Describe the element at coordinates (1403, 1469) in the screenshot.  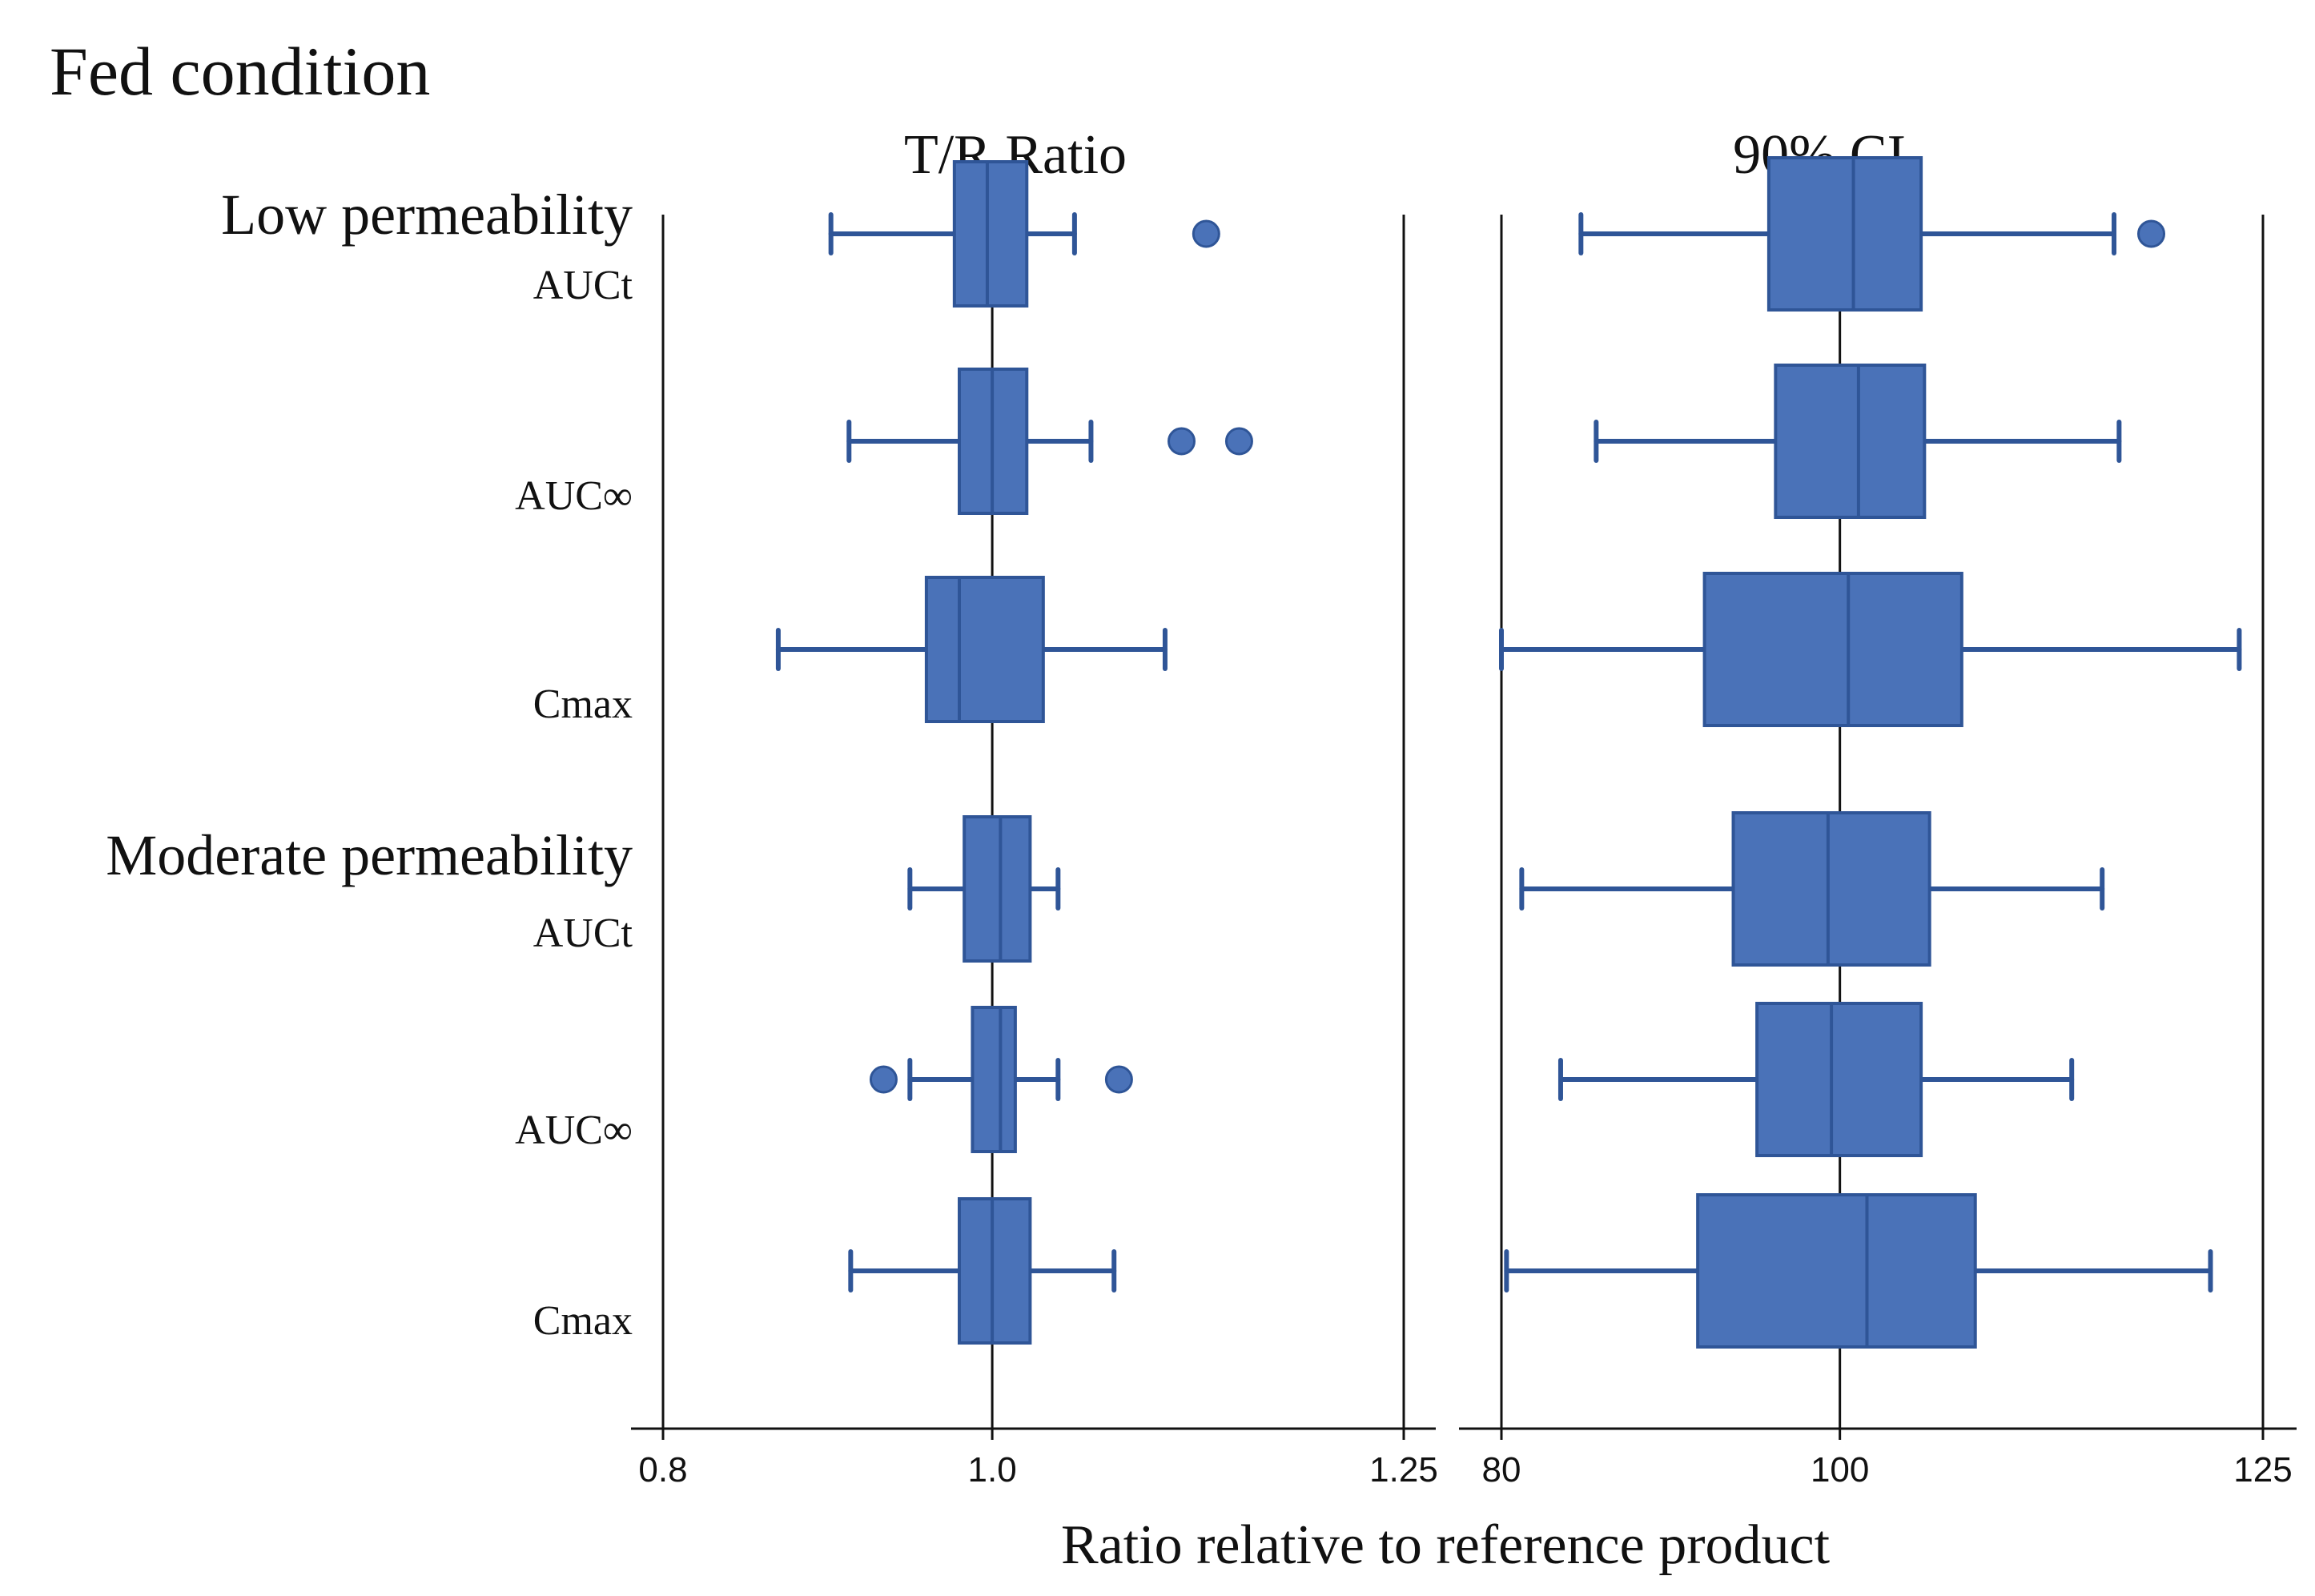
I see `t-r-ratio-tick-label-2: 1.25` at that location.